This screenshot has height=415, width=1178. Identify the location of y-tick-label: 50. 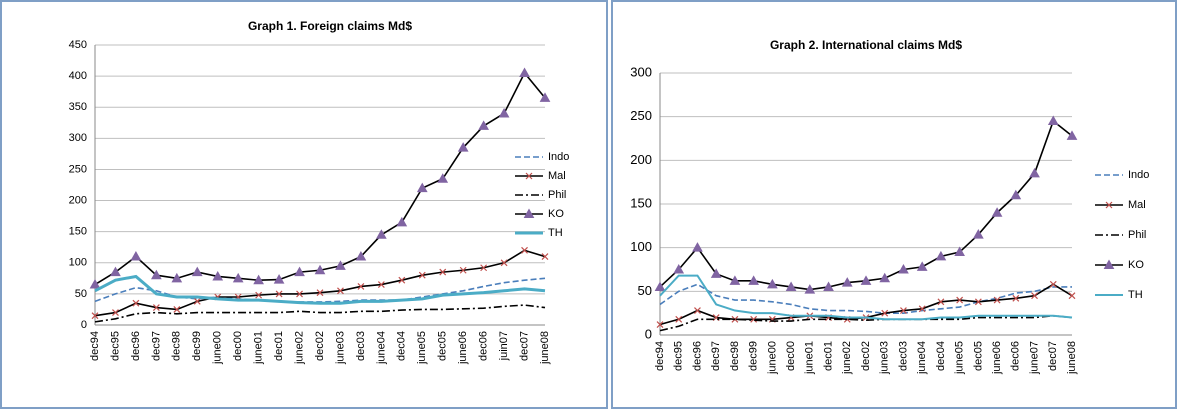
(645, 290).